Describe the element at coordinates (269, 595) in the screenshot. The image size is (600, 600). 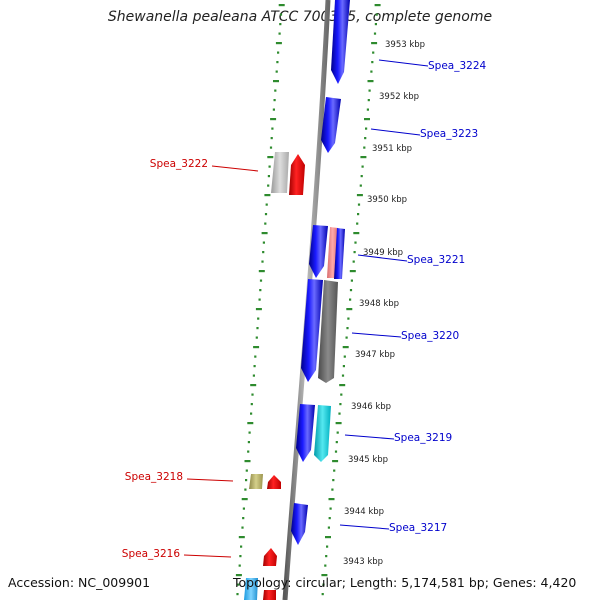
I see `gene-red-bottom` at that location.